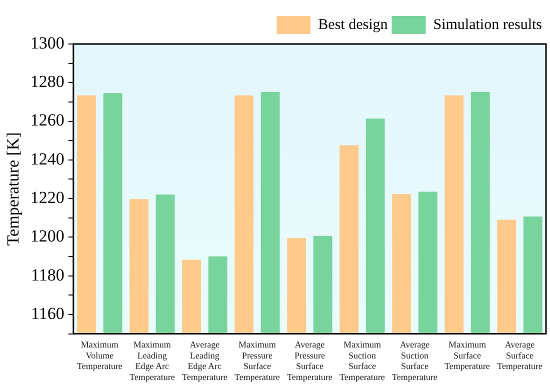 This screenshot has width=550, height=389. What do you see at coordinates (47, 236) in the screenshot?
I see `y-tick-label: 1200` at bounding box center [47, 236].